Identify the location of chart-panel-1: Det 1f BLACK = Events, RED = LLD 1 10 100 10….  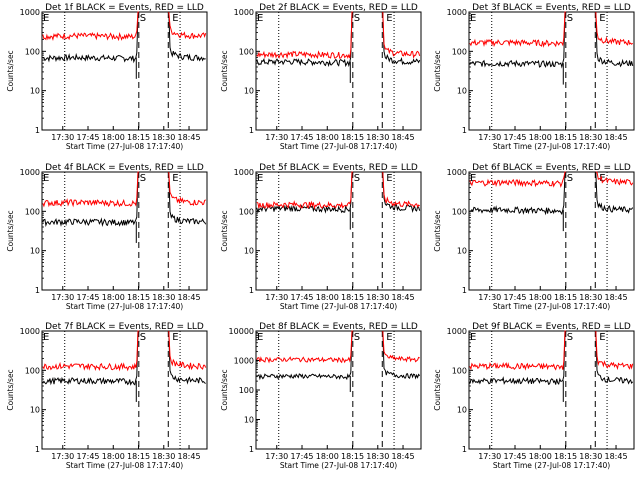
(107, 77).